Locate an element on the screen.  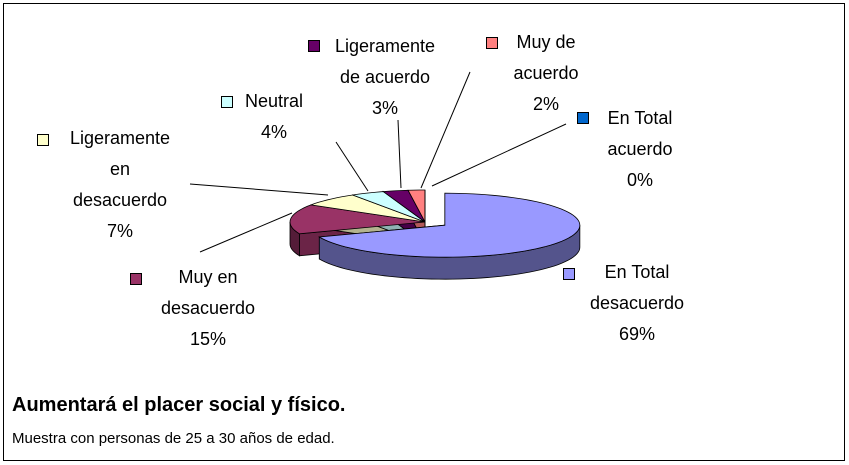
data-label: En Total desacuerdo 69% is located at coordinates (637, 303).